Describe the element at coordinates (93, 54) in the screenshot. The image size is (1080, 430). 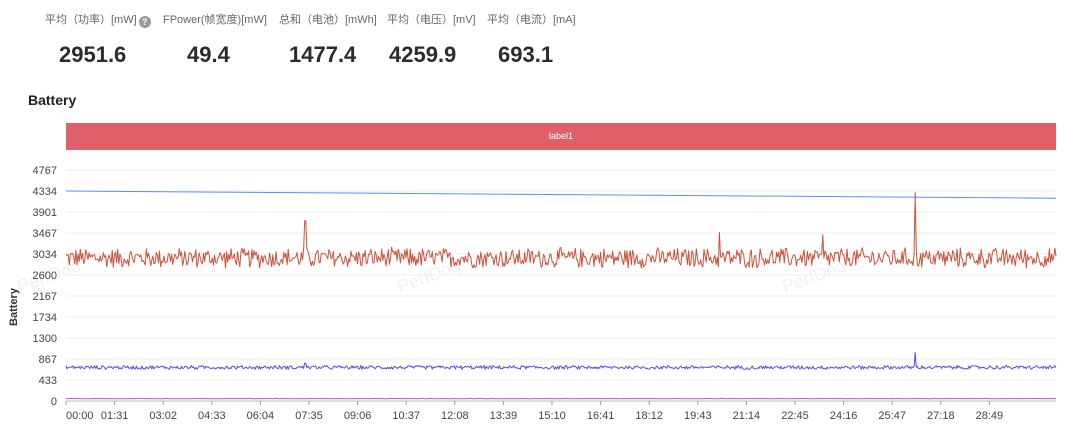
I see `stat-value: 2951.6` at that location.